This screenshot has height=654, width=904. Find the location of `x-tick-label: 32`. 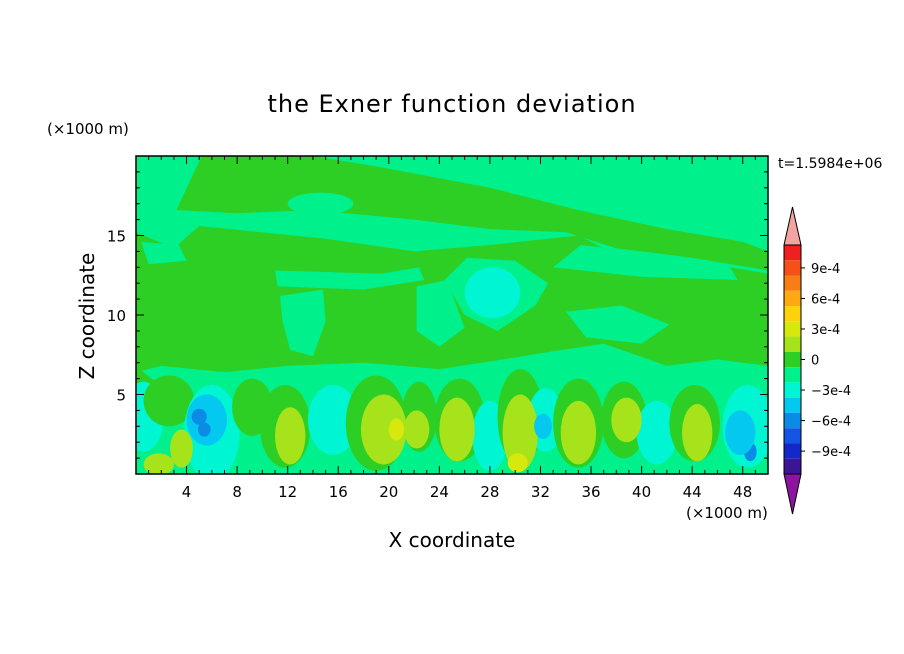

x-tick-label: 32 is located at coordinates (540, 492).